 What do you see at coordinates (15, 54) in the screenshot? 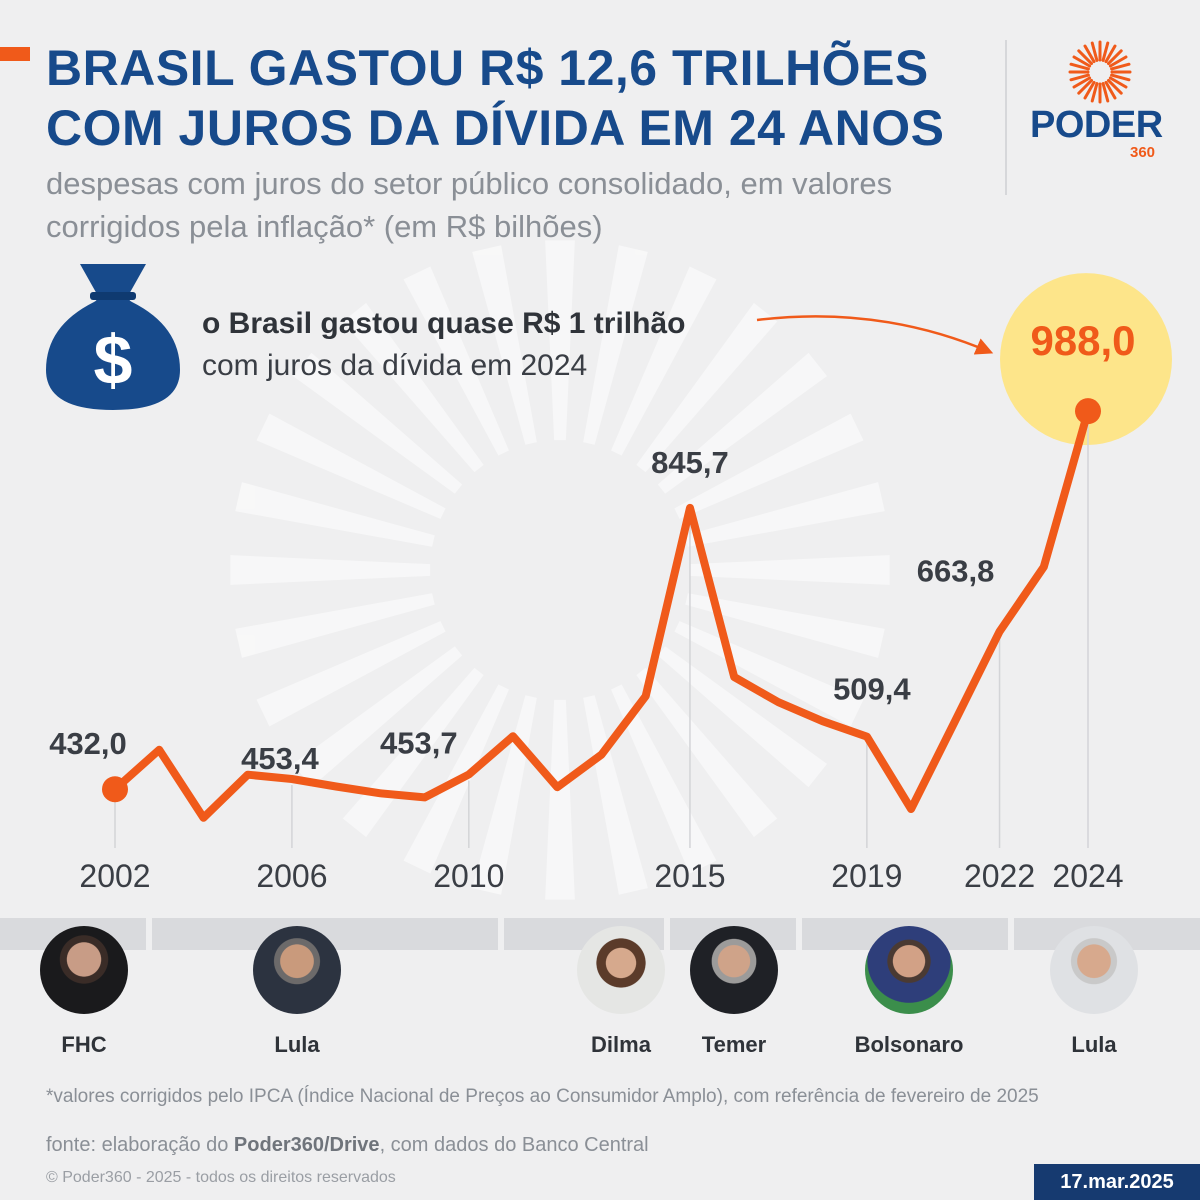
I see `accent-bar` at bounding box center [15, 54].